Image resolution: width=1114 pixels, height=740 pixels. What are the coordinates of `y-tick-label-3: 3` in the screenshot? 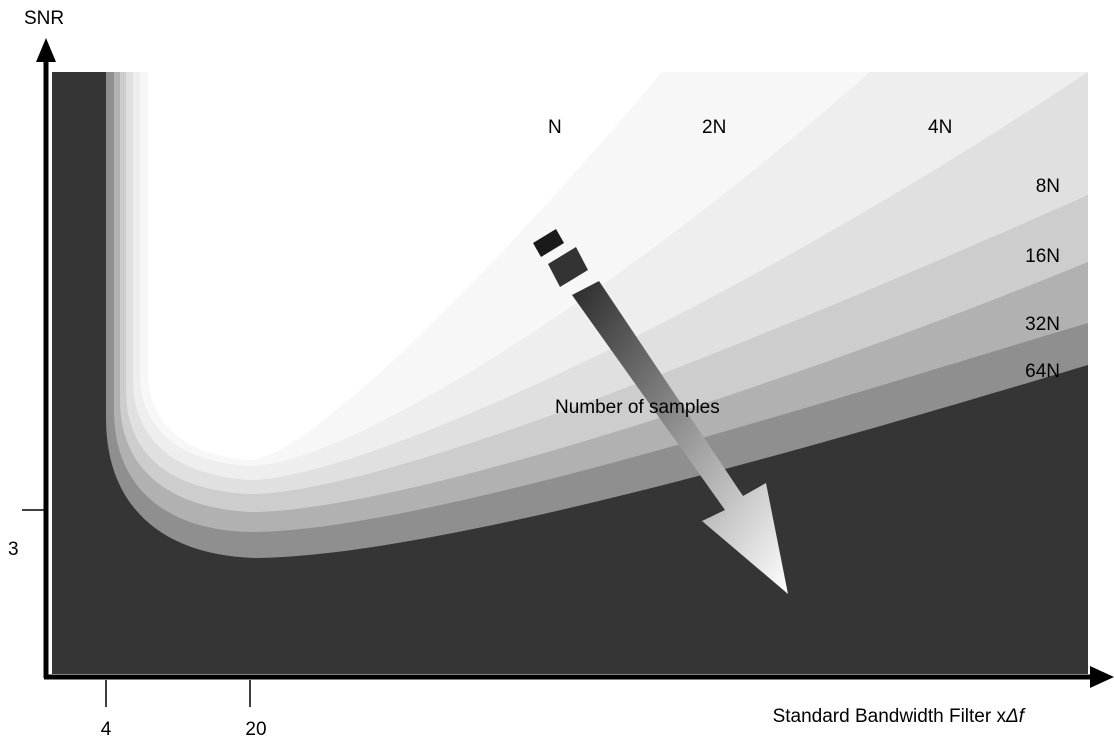 It's located at (13, 549).